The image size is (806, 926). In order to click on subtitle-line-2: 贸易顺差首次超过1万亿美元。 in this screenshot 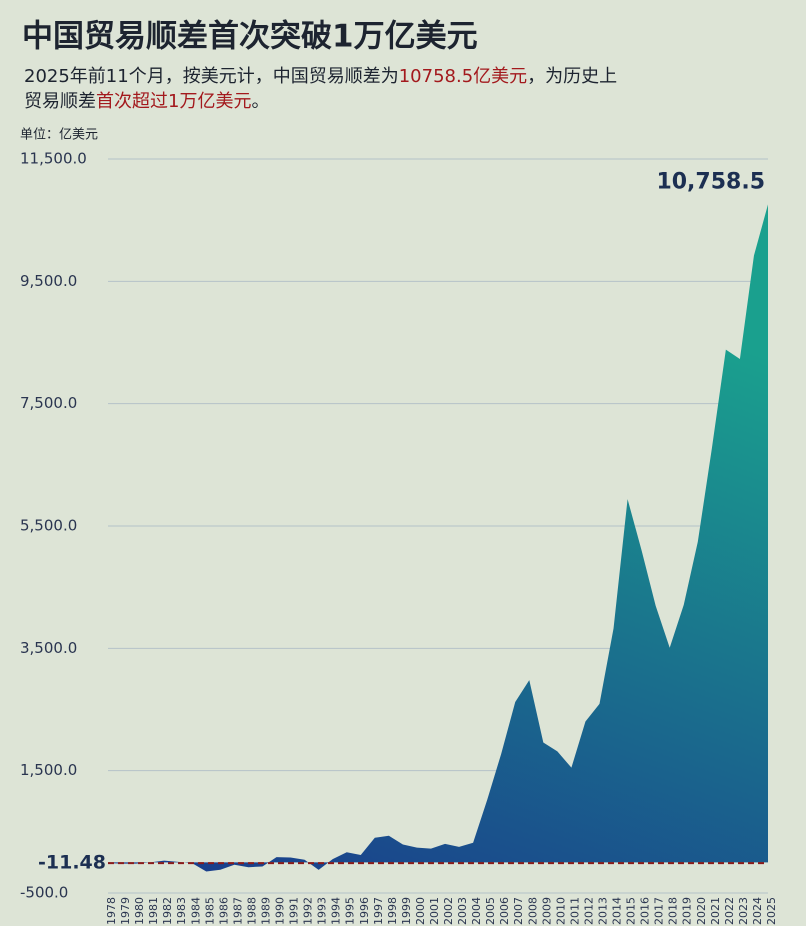, I will do `click(146, 101)`.